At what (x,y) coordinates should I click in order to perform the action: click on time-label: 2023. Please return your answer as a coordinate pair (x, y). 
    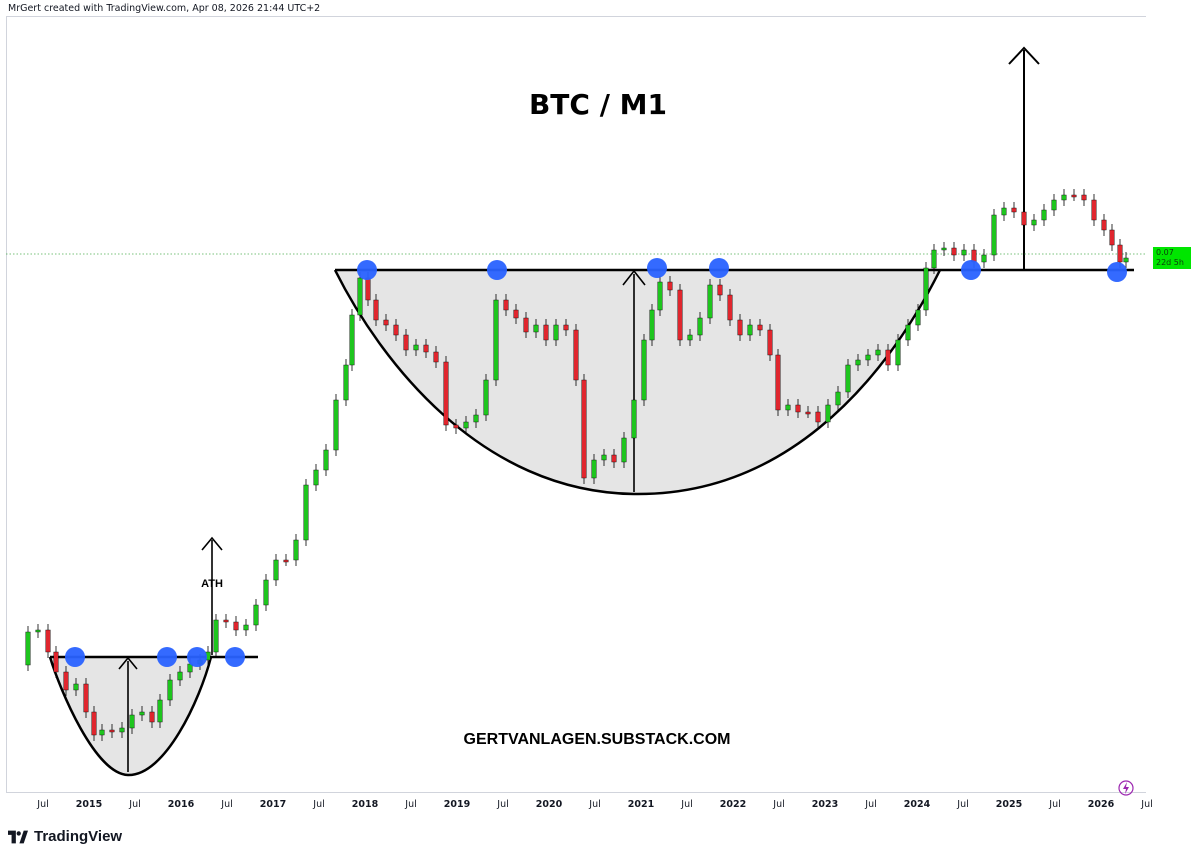
    Looking at the image, I should click on (825, 804).